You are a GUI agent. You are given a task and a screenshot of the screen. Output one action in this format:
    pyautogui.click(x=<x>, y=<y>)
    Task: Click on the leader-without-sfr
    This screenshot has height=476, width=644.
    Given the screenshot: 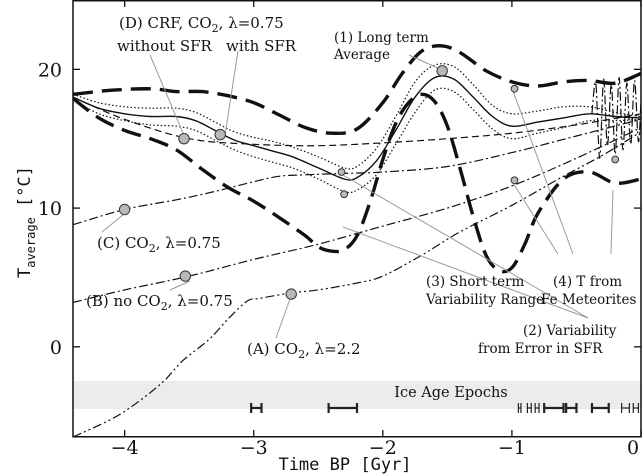 What is the action you would take?
    pyautogui.click(x=168, y=97)
    